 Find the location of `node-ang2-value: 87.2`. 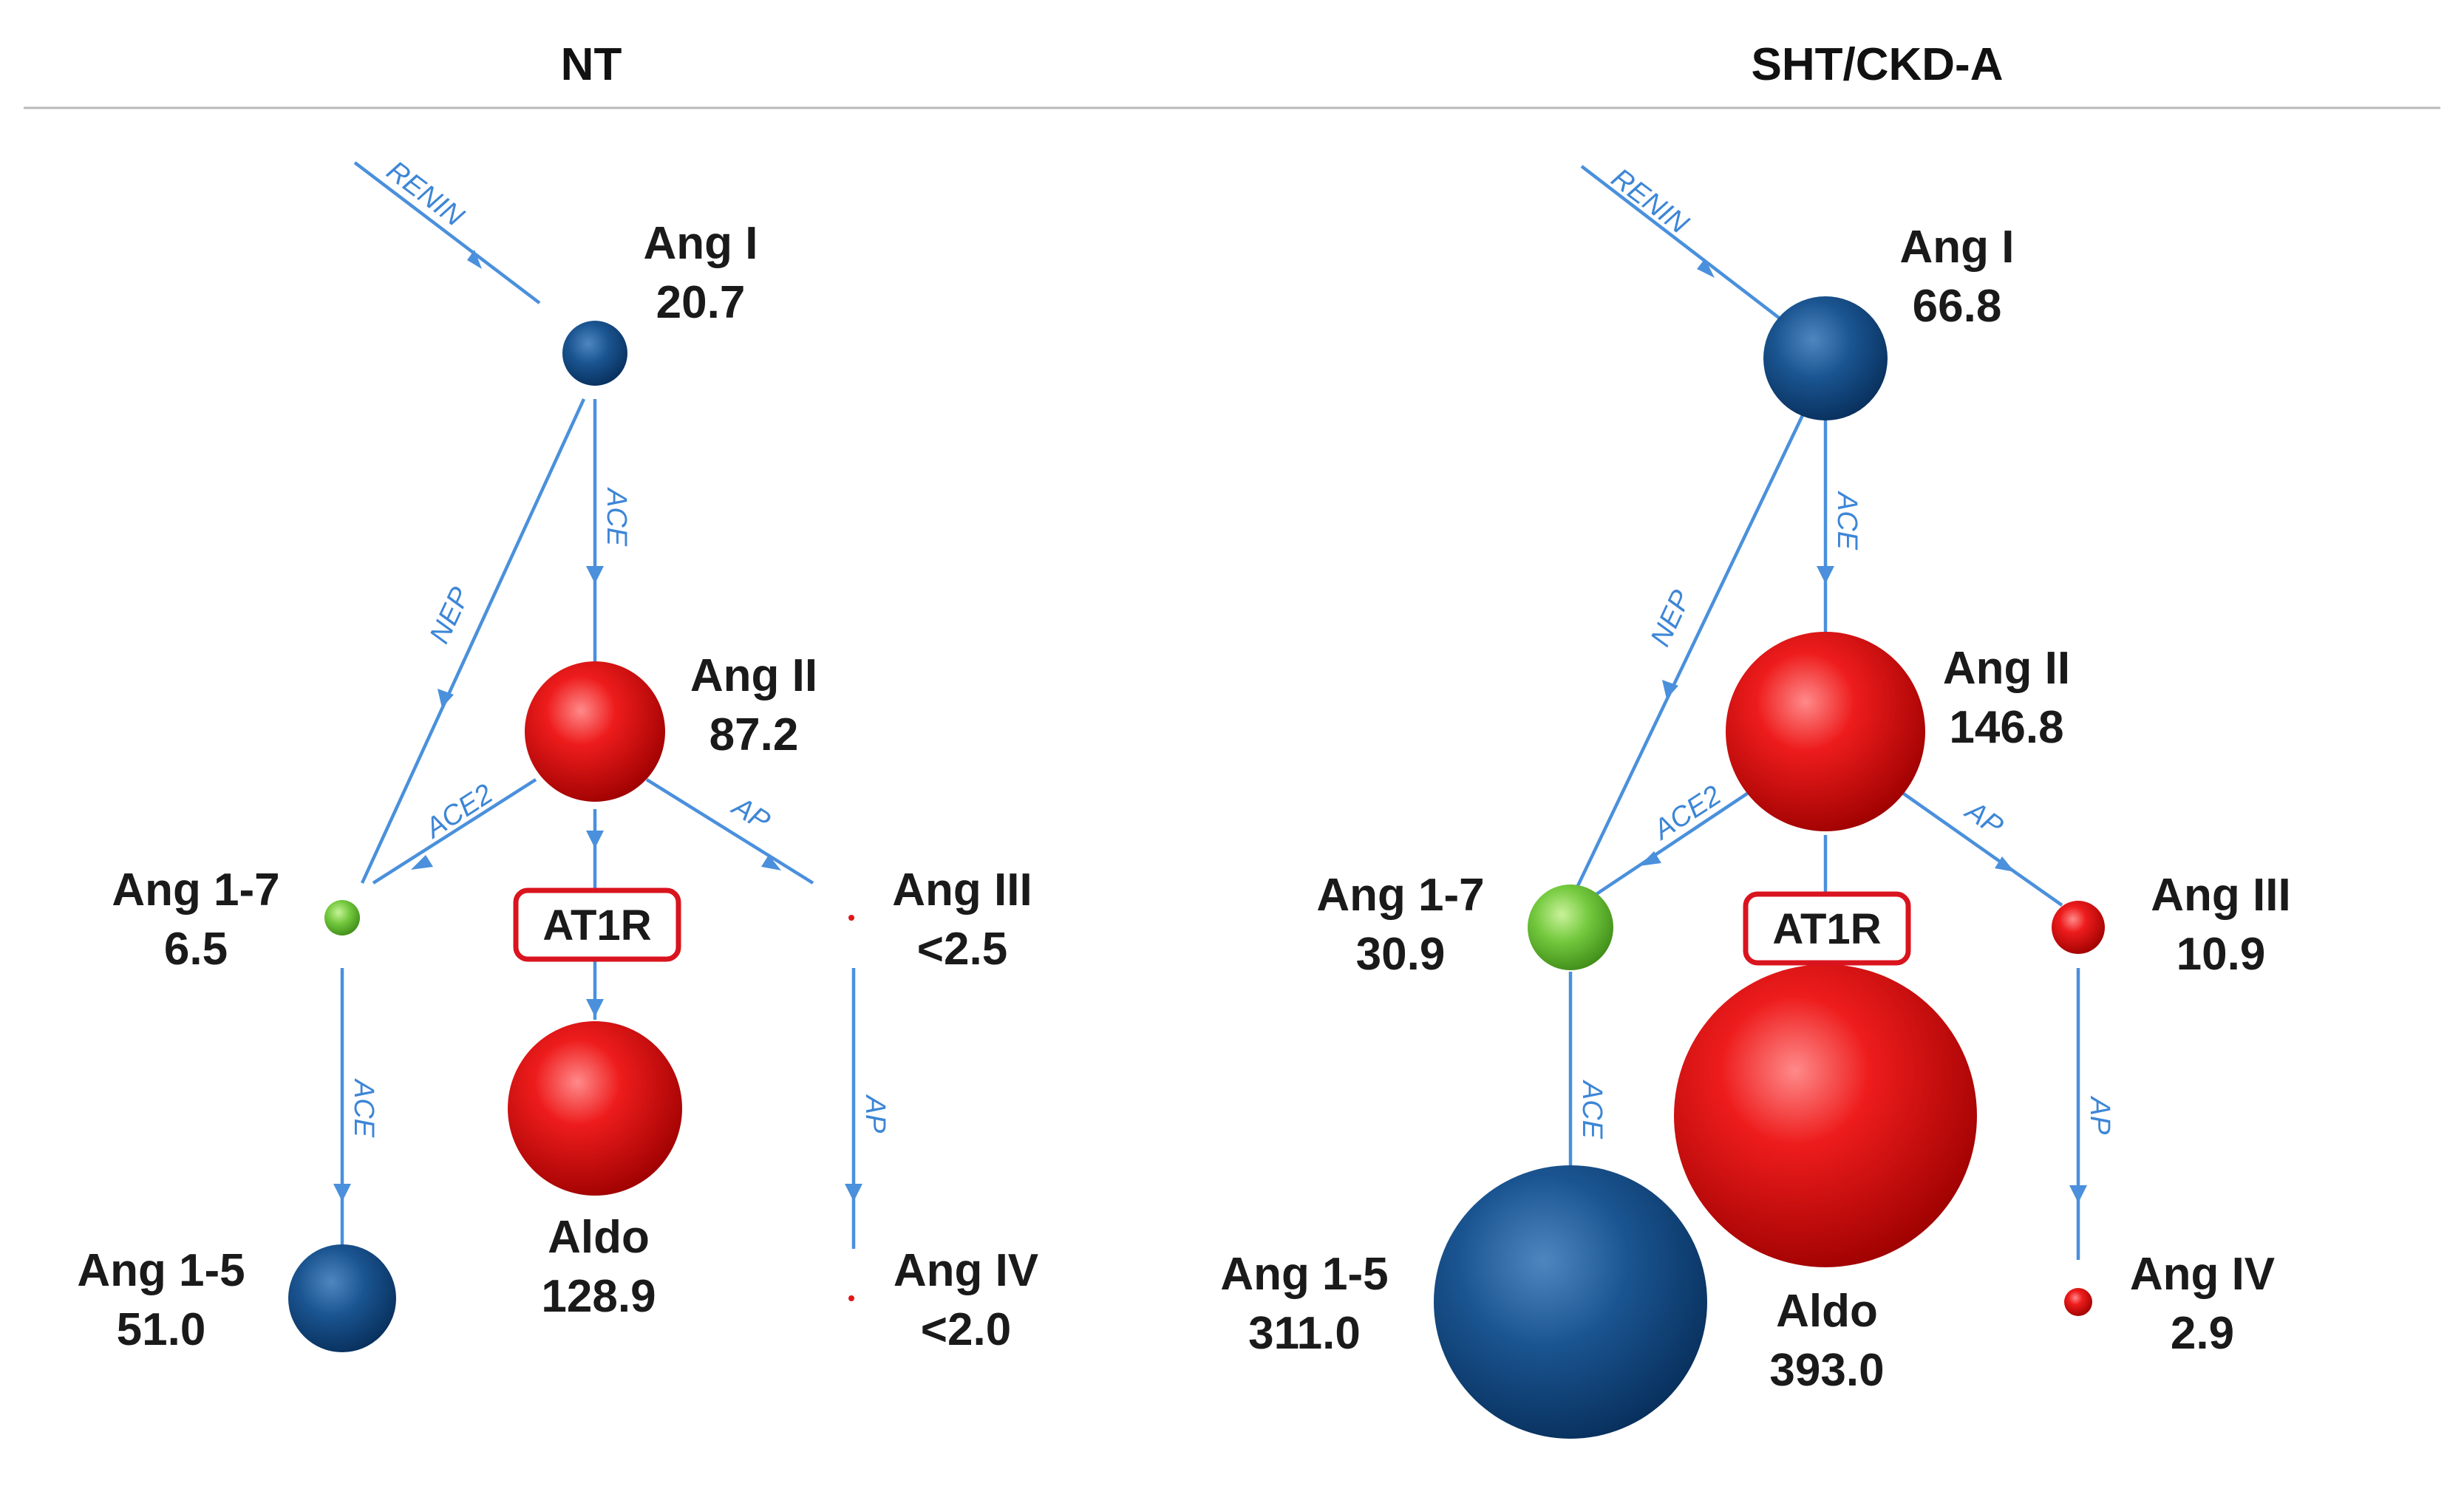

node-ang2-value: 87.2 is located at coordinates (754, 735).